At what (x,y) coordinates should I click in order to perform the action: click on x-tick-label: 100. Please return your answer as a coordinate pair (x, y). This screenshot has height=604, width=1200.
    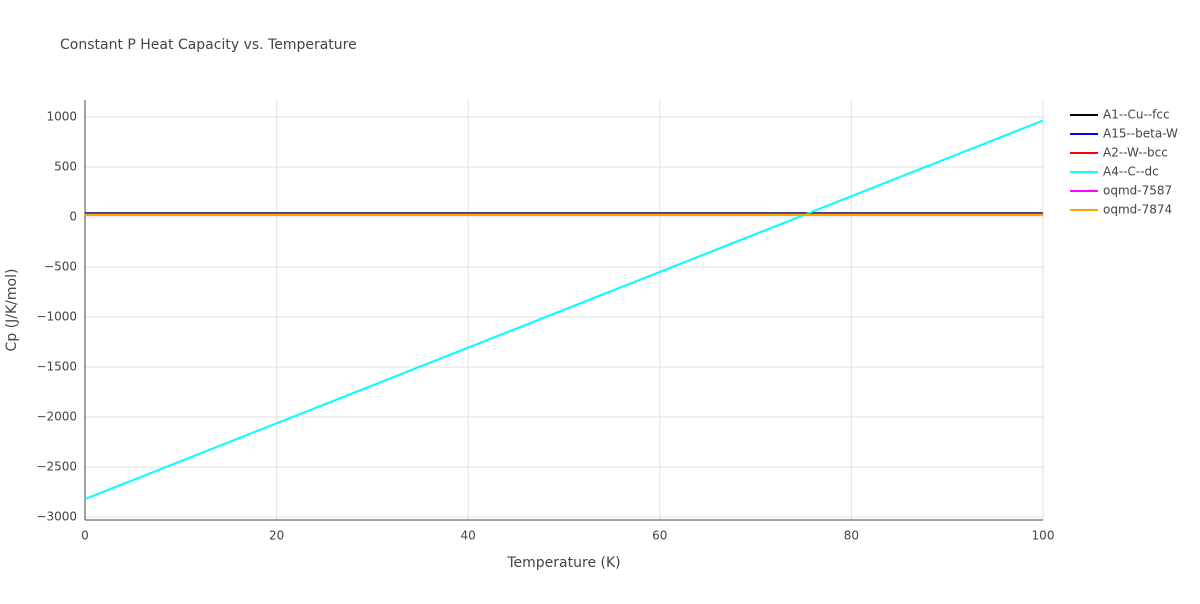
    Looking at the image, I should click on (1043, 536).